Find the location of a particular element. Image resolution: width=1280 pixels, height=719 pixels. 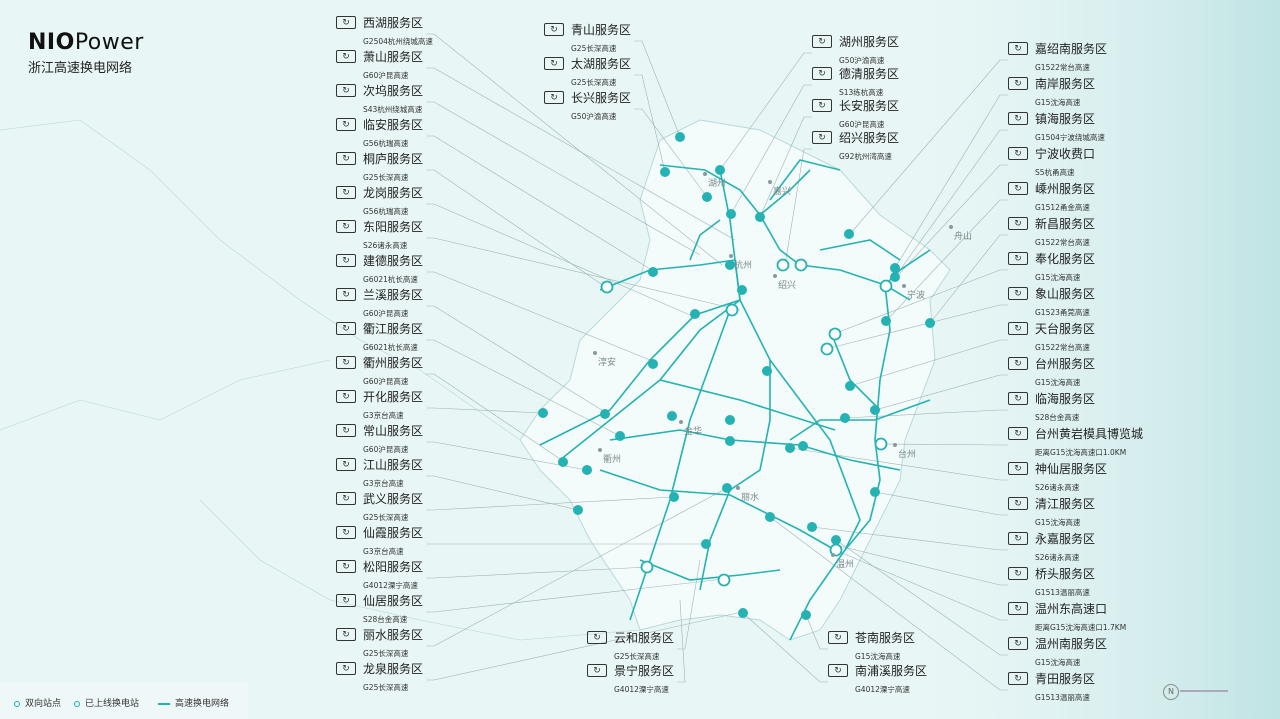

station-road: S26诸永高速 is located at coordinates (385, 245).